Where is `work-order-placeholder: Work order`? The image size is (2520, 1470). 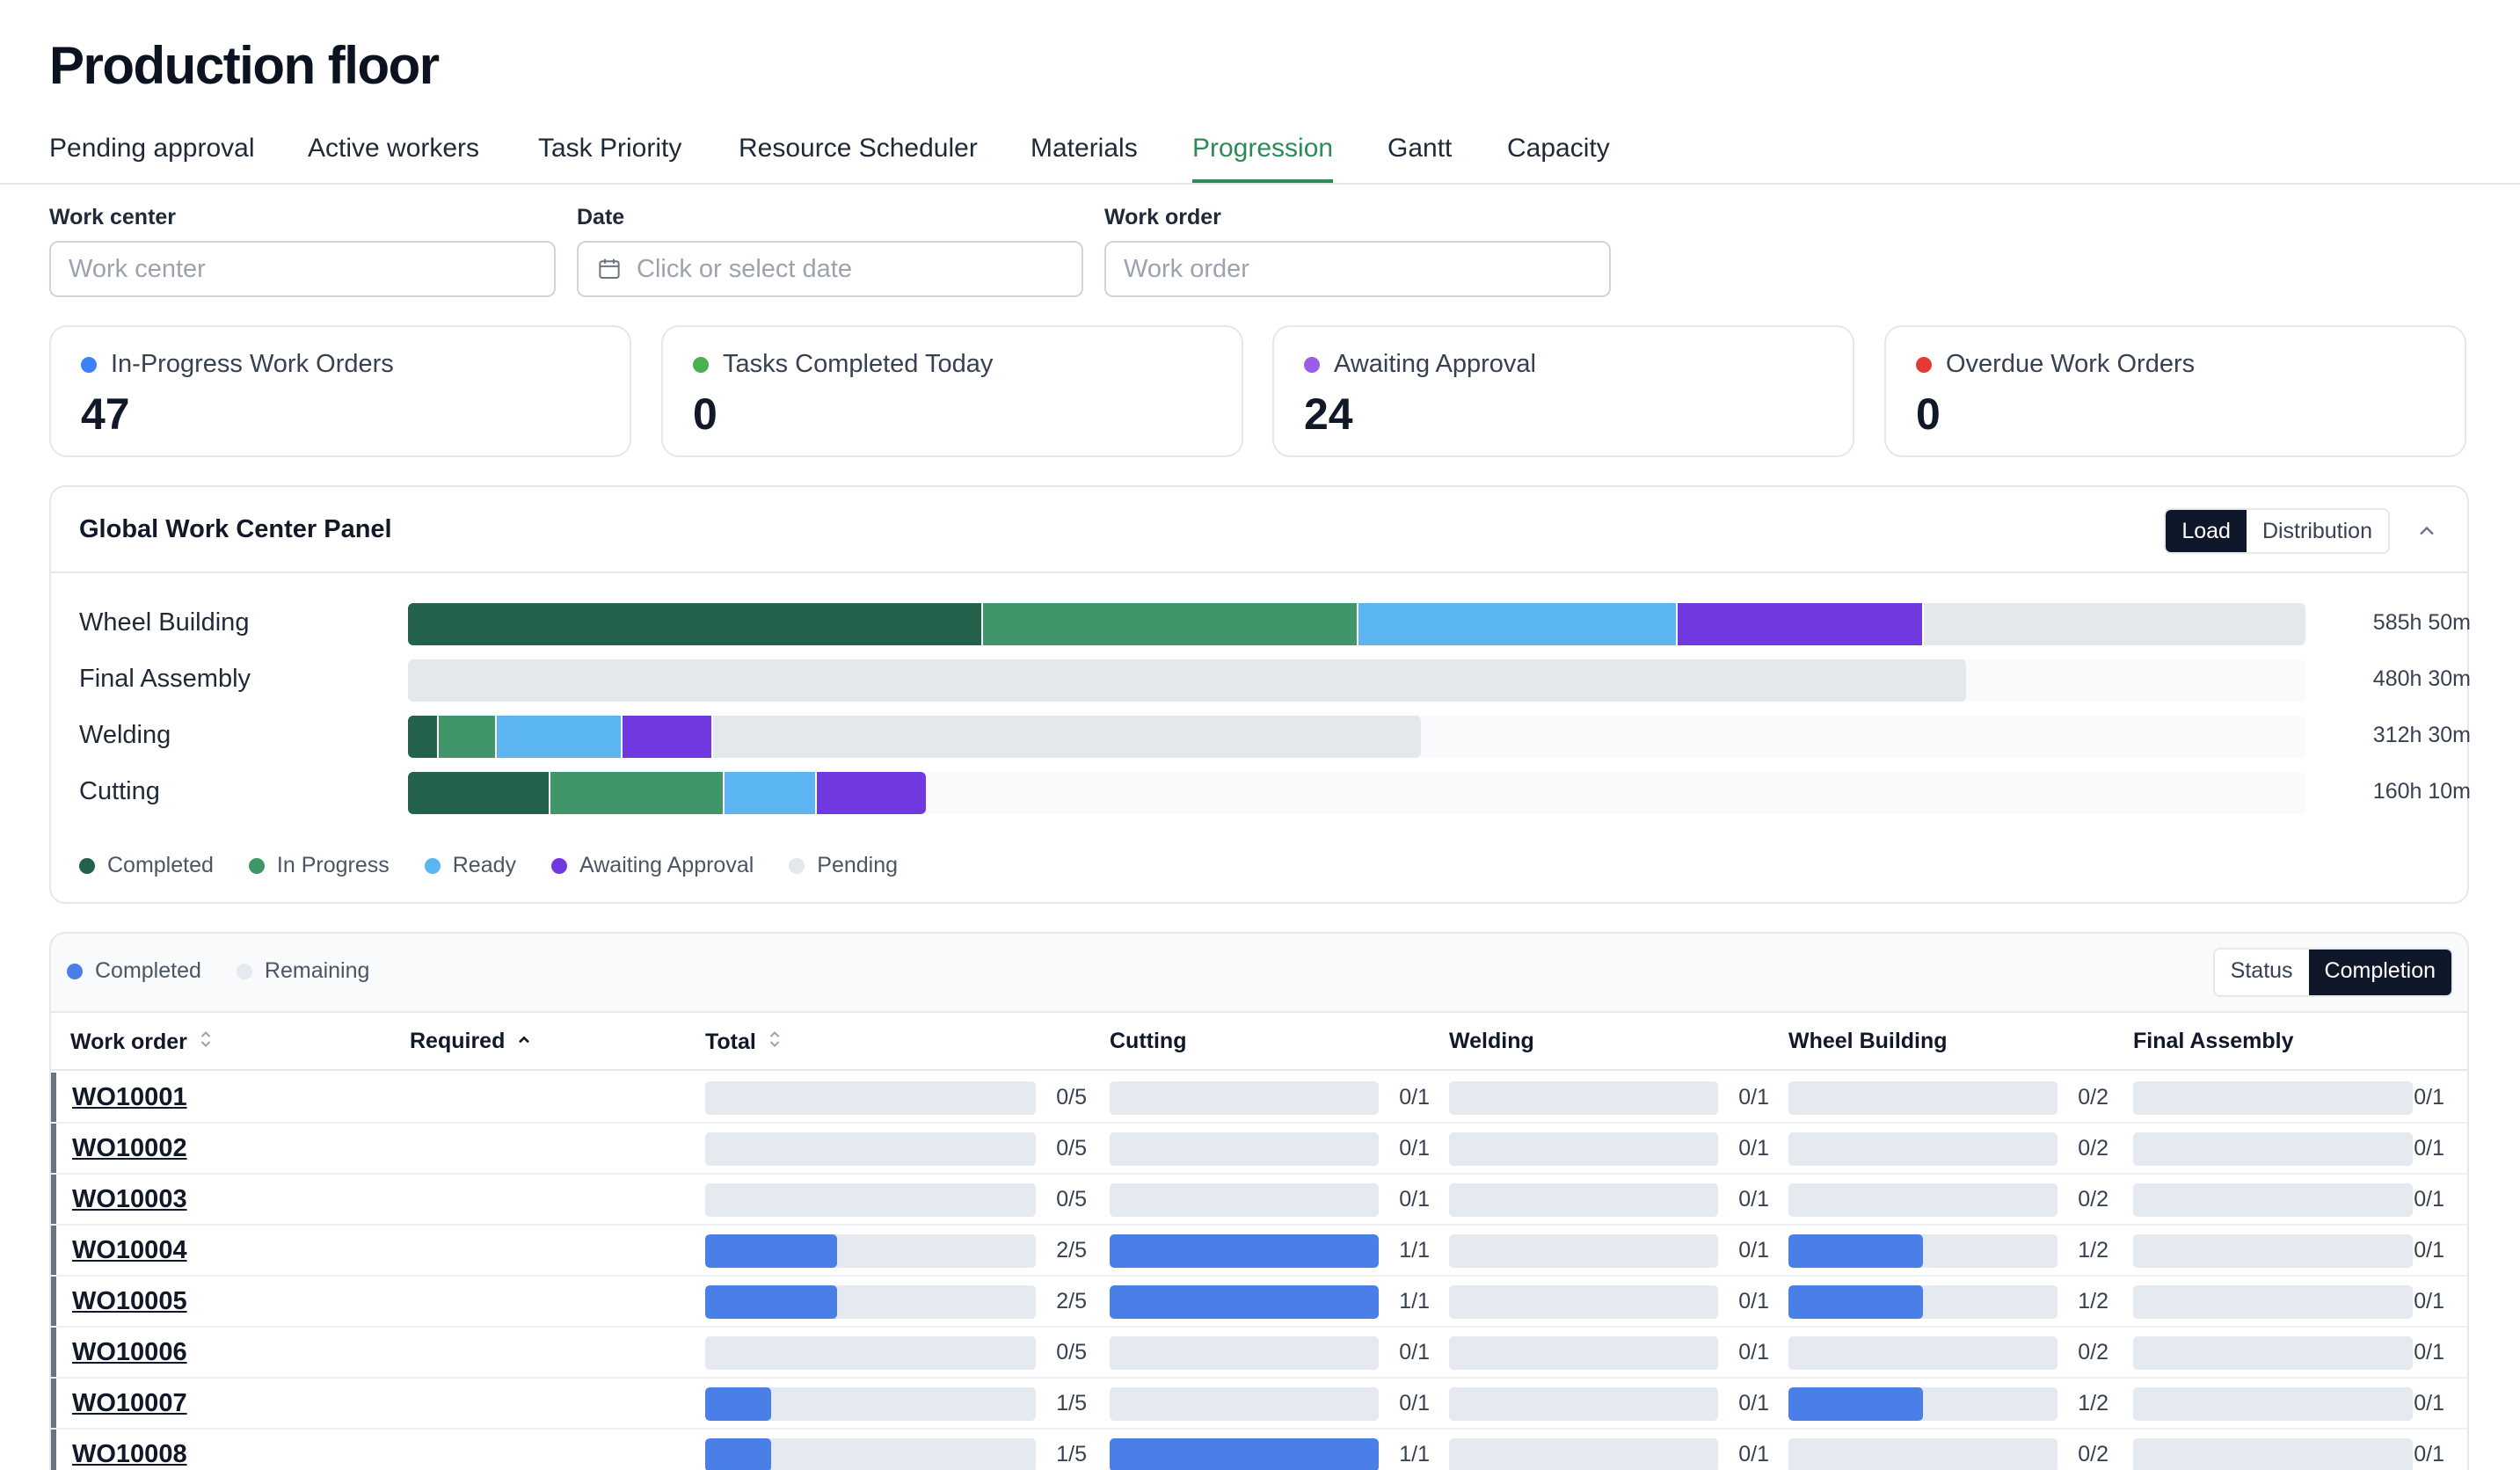 work-order-placeholder: Work order is located at coordinates (1186, 268).